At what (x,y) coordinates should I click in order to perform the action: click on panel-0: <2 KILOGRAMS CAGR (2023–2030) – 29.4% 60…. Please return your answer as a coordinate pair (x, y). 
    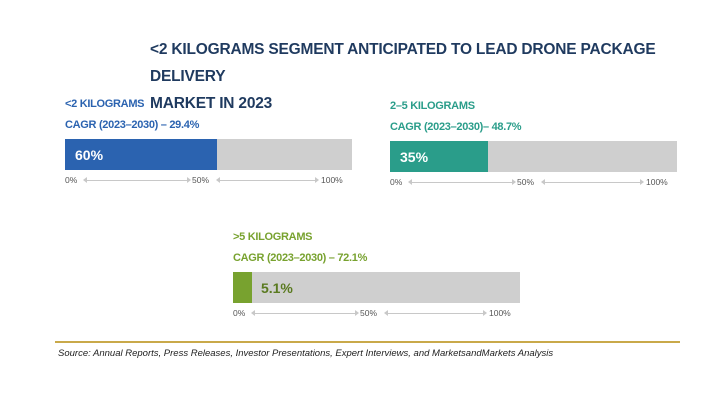
    Looking at the image, I should click on (208, 143).